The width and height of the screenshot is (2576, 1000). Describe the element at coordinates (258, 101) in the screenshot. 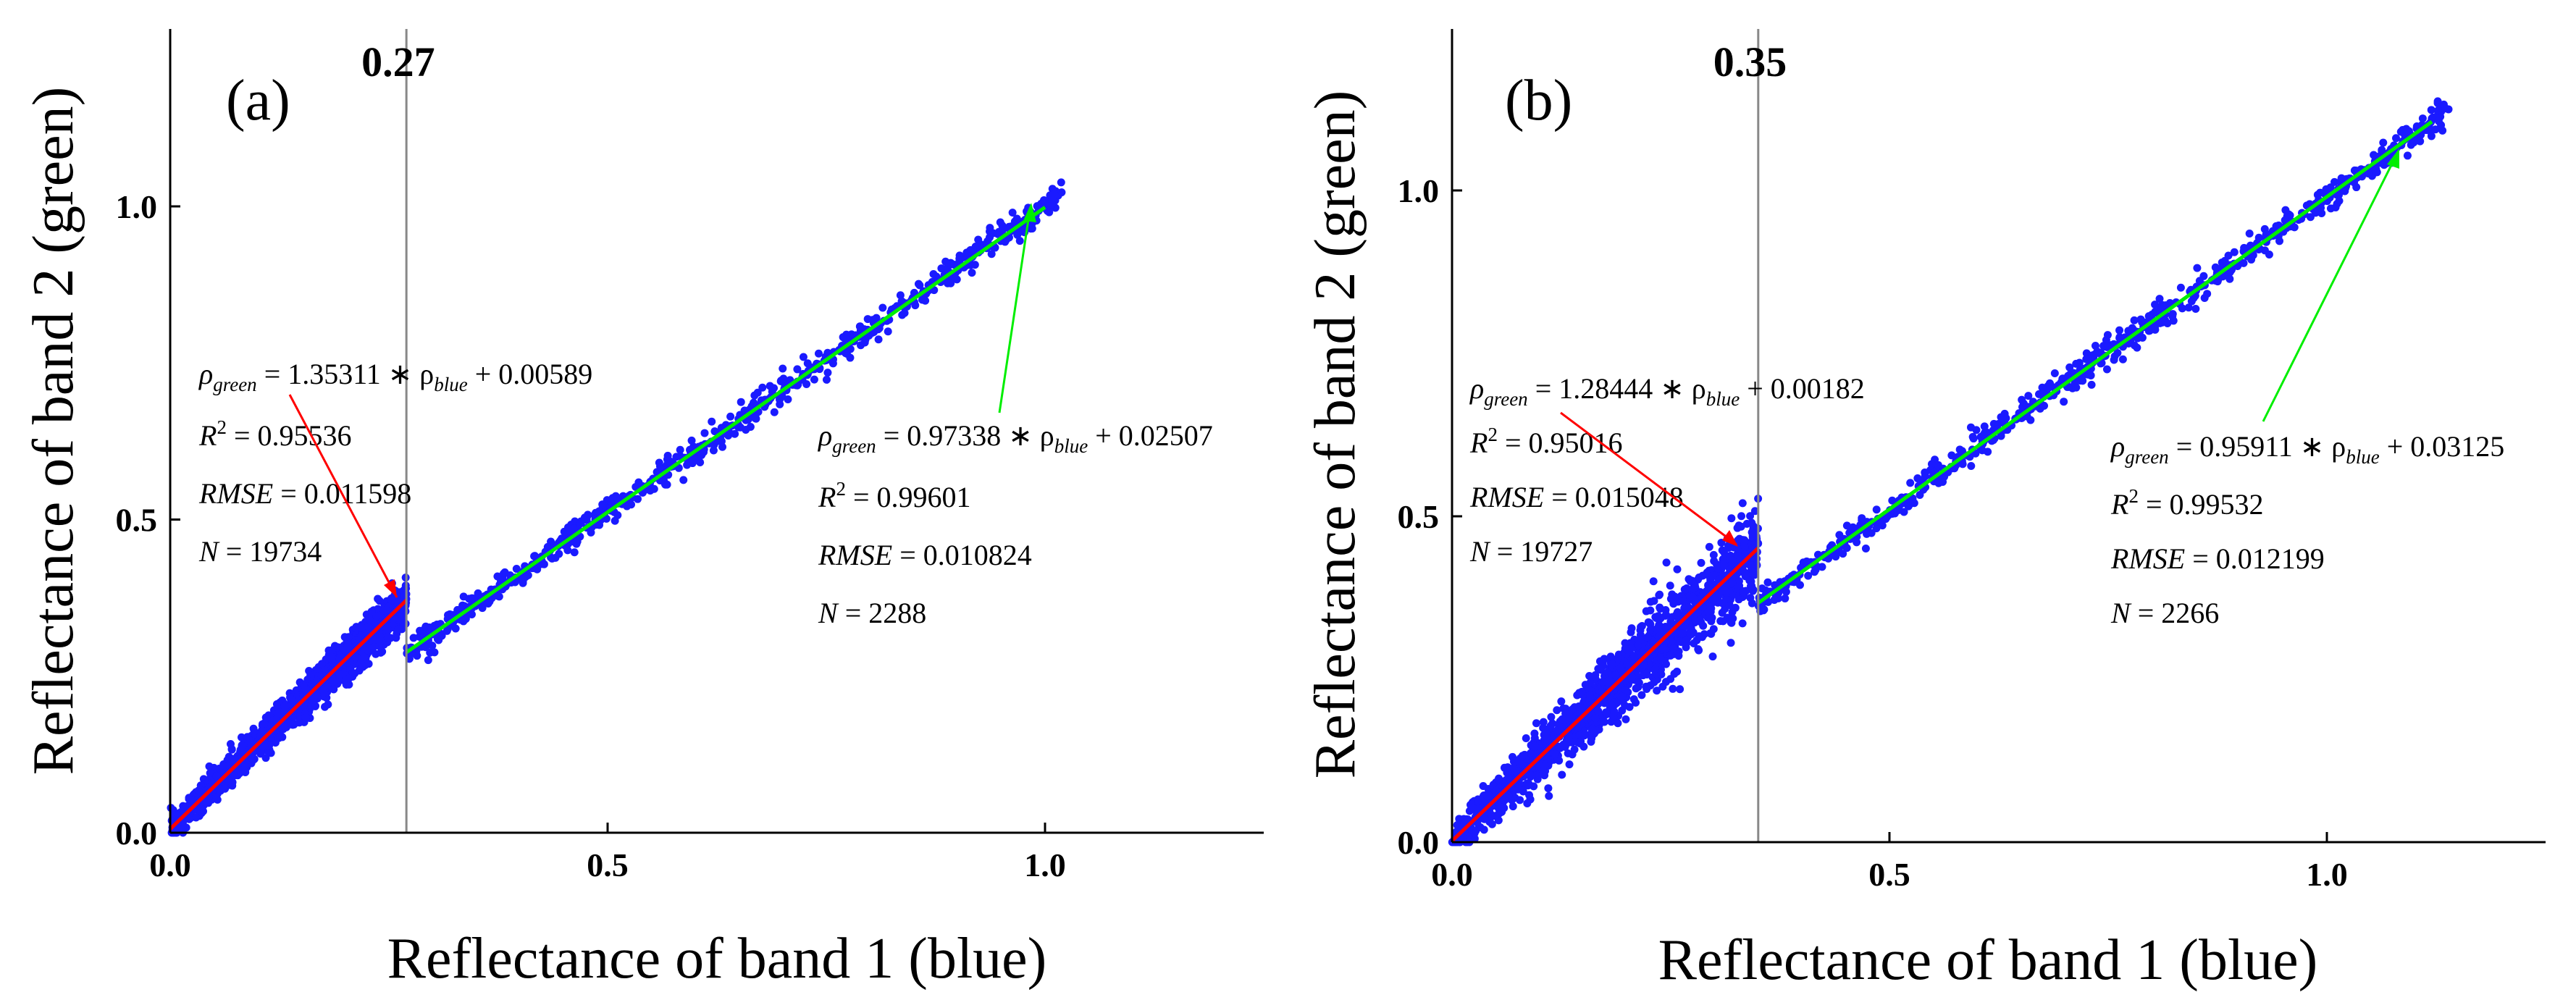

I see `panel-a-label: (a)` at that location.